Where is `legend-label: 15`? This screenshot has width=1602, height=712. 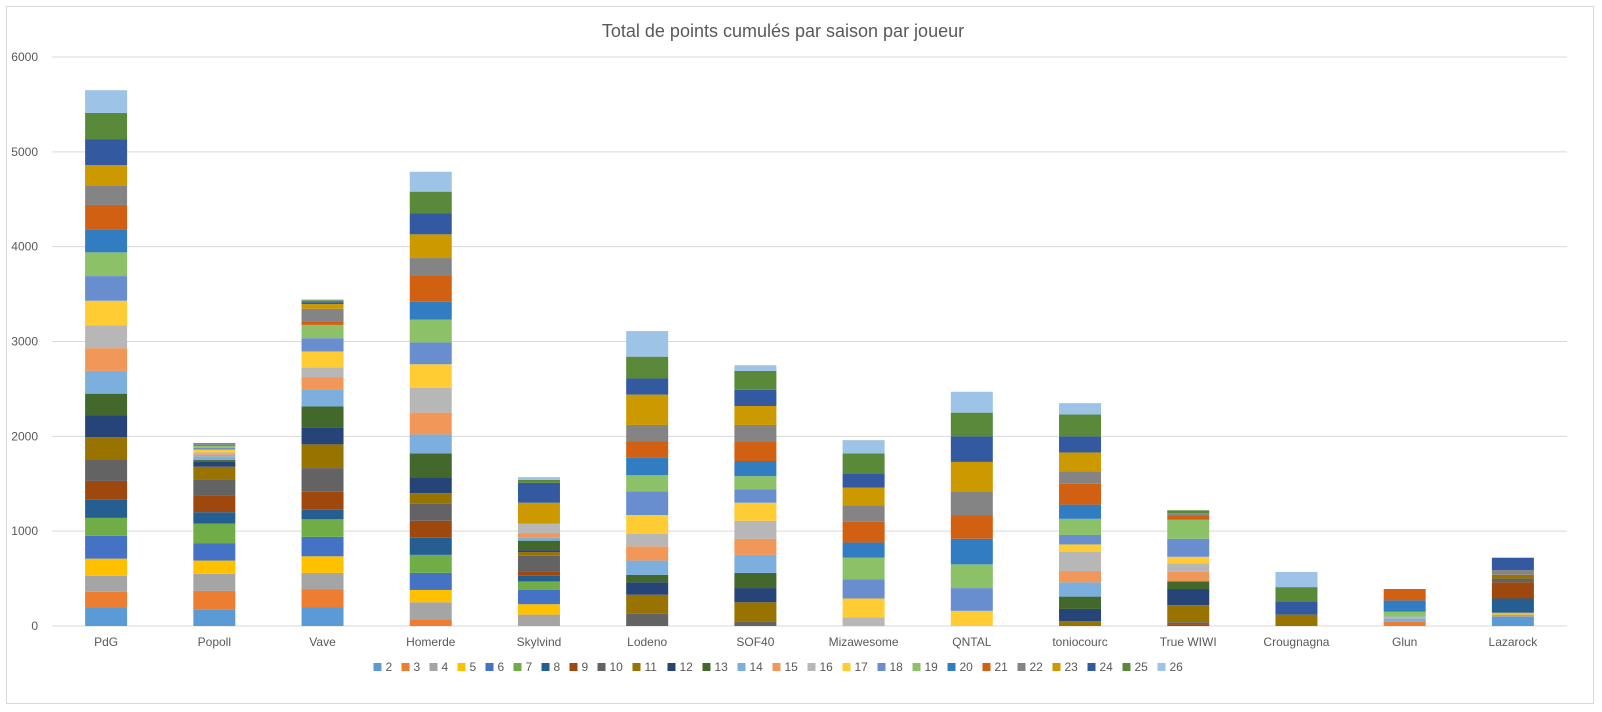
legend-label: 15 is located at coordinates (792, 667).